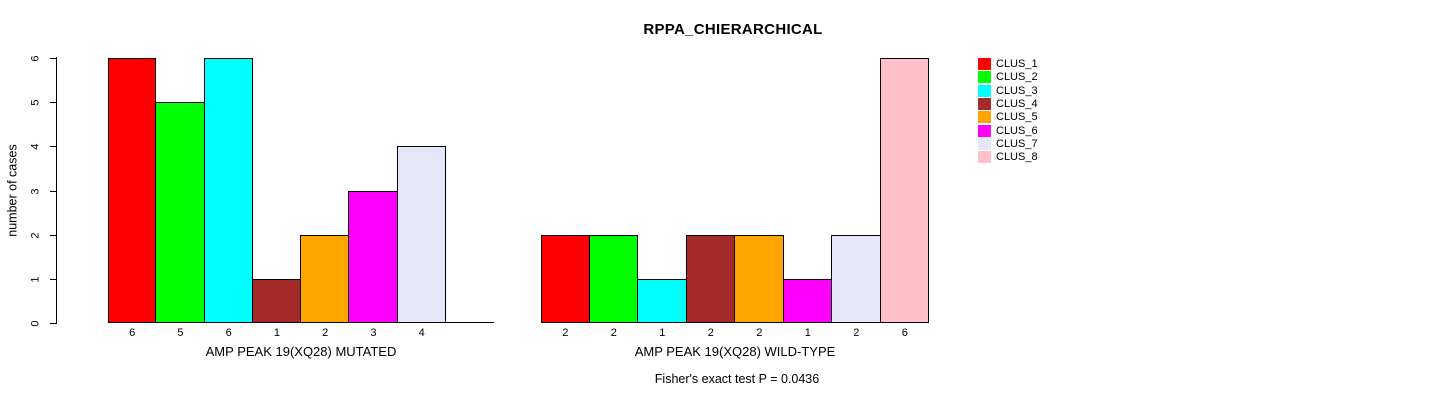  Describe the element at coordinates (735, 351) in the screenshot. I see `x-axis-title-wildtype: AMP PEAK 19(XQ28) WILD-TYPE` at that location.